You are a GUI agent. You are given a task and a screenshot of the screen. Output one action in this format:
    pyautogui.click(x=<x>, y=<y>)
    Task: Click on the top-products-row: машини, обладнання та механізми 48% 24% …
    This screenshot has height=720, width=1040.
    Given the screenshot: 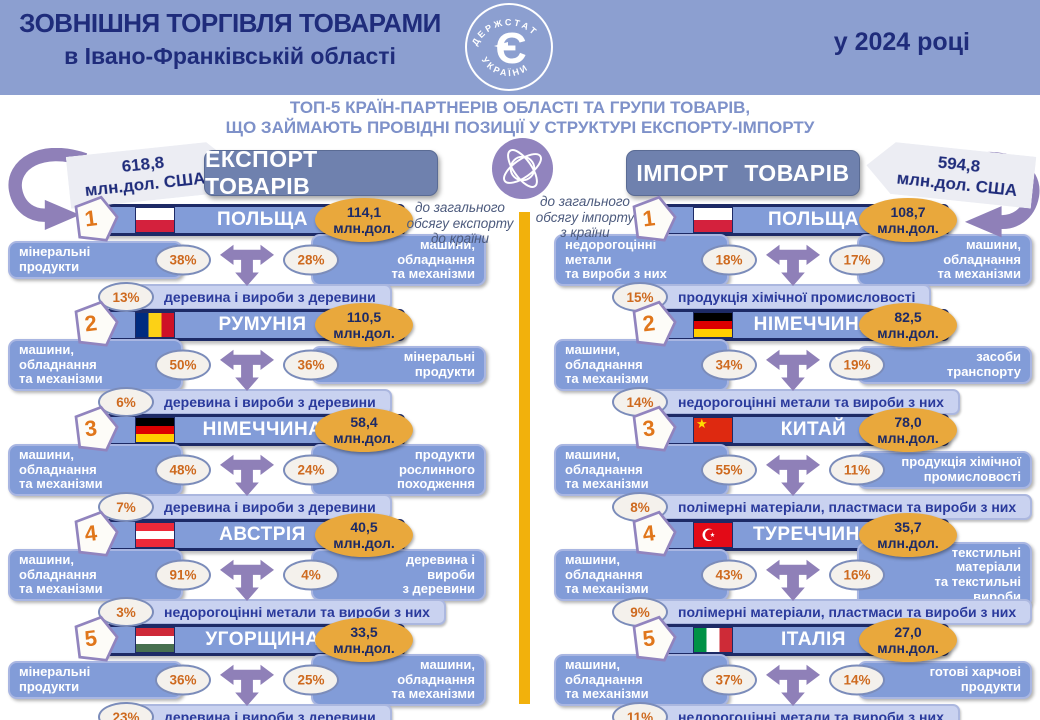 What is the action you would take?
    pyautogui.click(x=261, y=470)
    